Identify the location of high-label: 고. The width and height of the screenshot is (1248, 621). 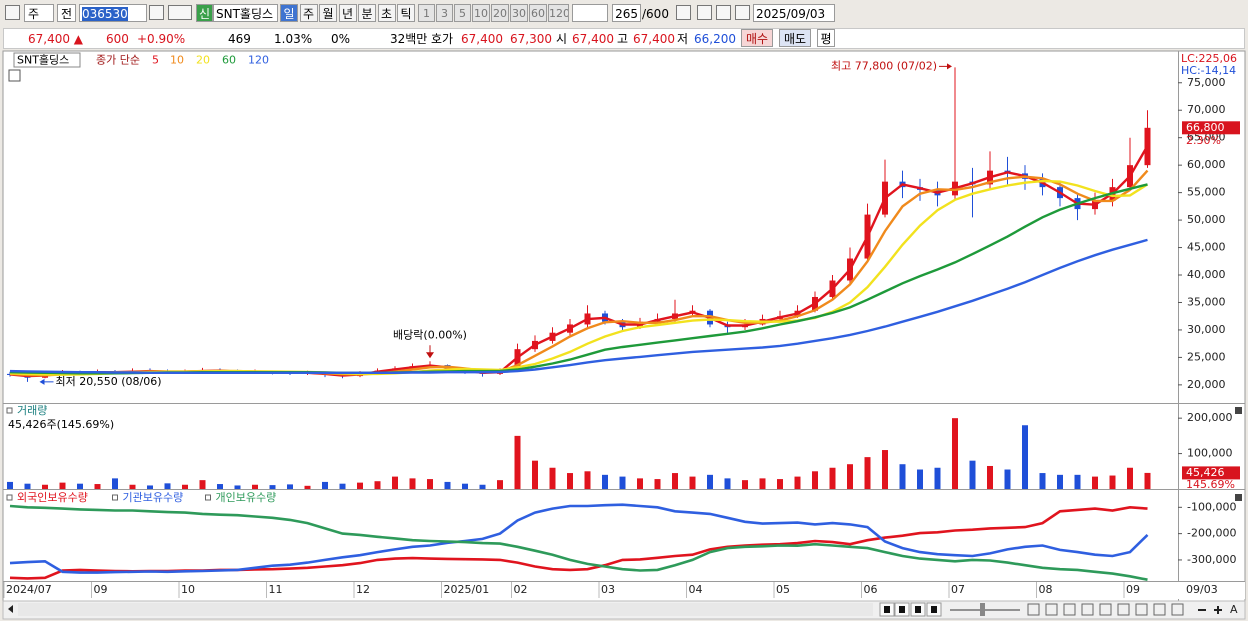
(623, 39).